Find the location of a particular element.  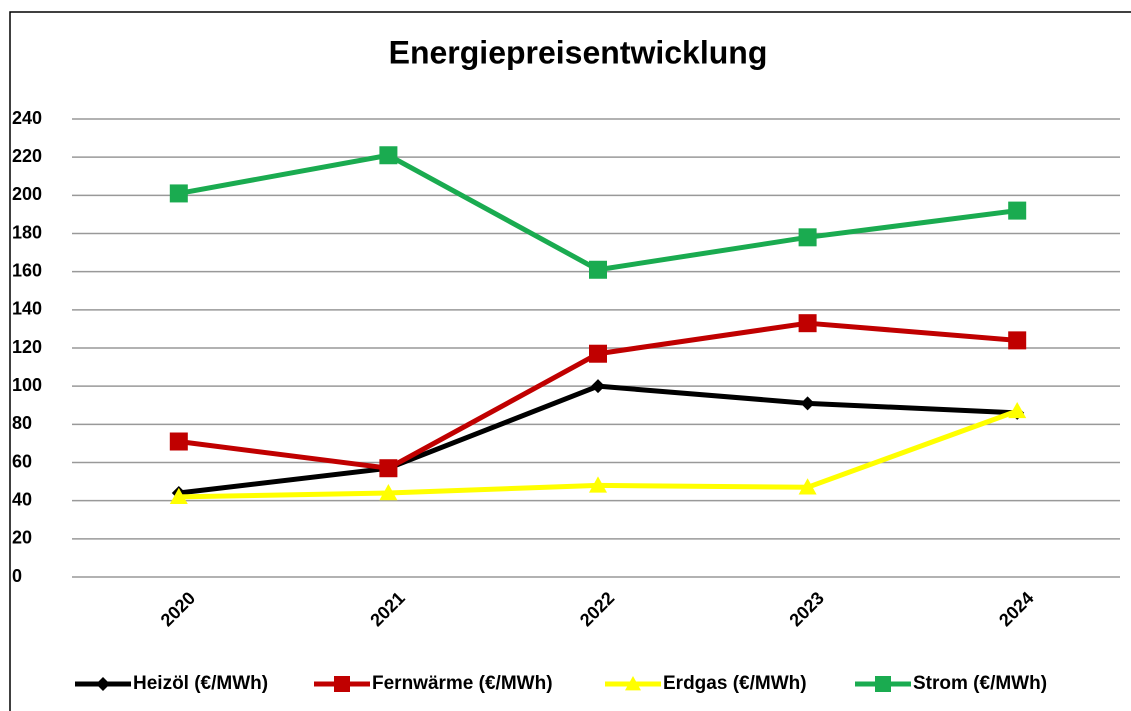

legend-label: Erdgas (€/MWh) is located at coordinates (735, 683).